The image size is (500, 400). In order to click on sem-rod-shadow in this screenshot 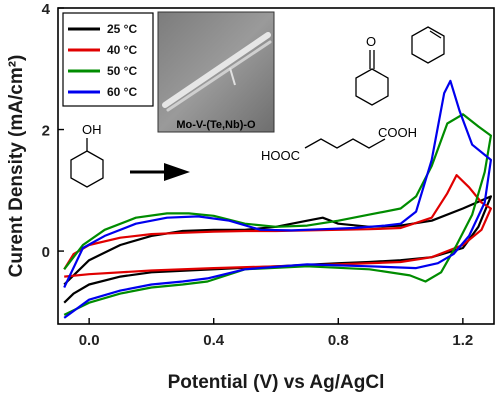, I will do `click(219, 76)`.